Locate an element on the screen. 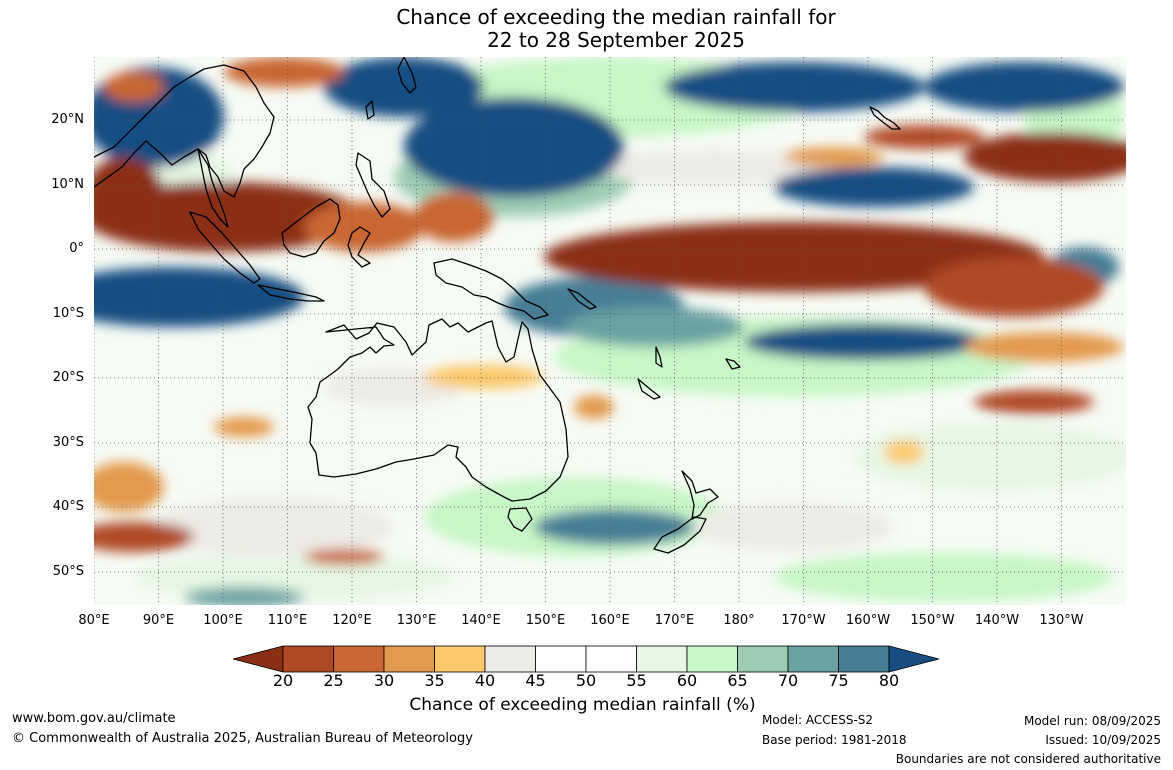 This screenshot has height=770, width=1173. lon-label-90e: 90°E is located at coordinates (158, 620).